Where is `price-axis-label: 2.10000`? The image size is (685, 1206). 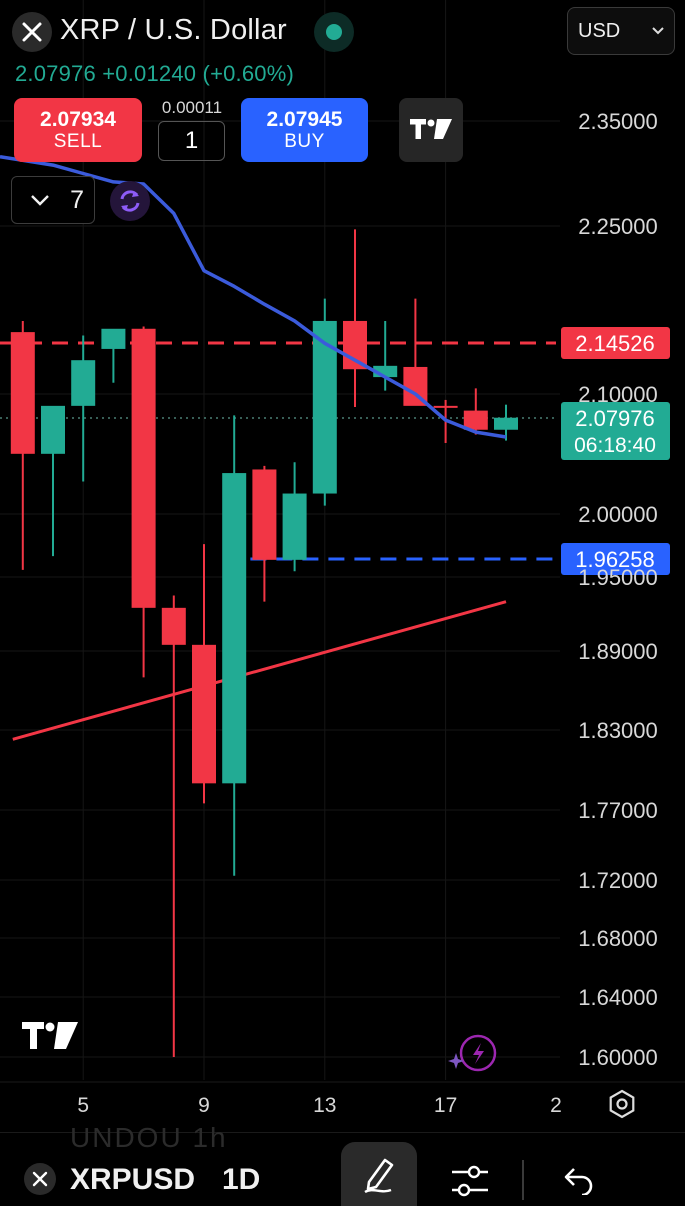
price-axis-label: 2.10000 is located at coordinates (618, 394).